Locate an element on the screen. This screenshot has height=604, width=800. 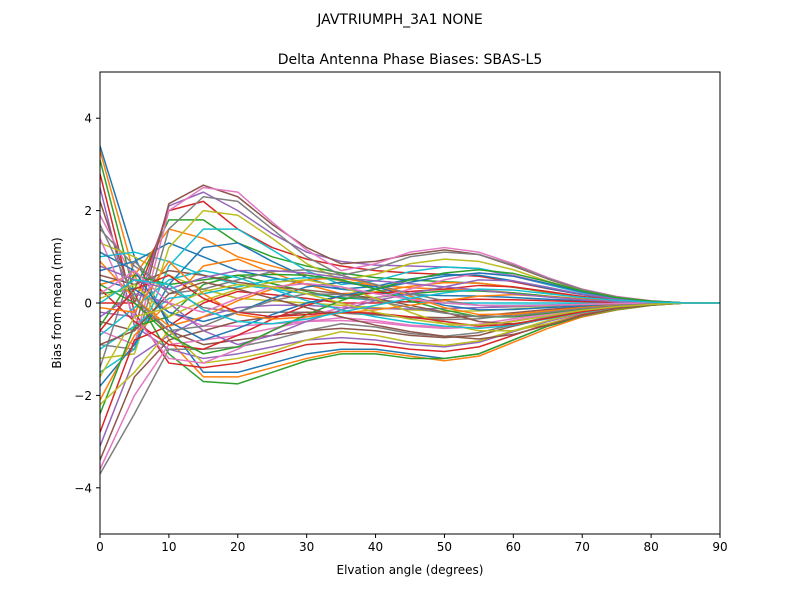
y-tick-label: −2 is located at coordinates (83, 396).